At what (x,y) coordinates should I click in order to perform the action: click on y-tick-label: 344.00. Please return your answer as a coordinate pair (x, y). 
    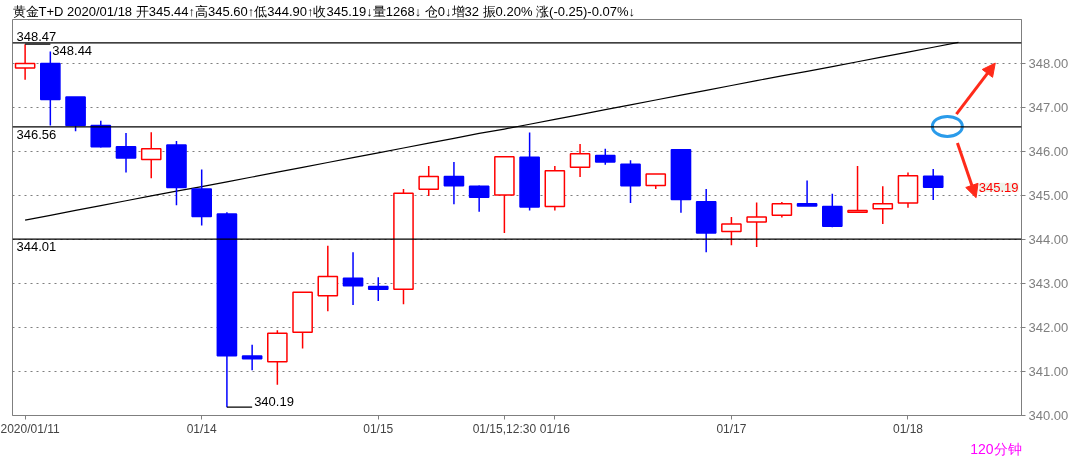
    Looking at the image, I should click on (1048, 239).